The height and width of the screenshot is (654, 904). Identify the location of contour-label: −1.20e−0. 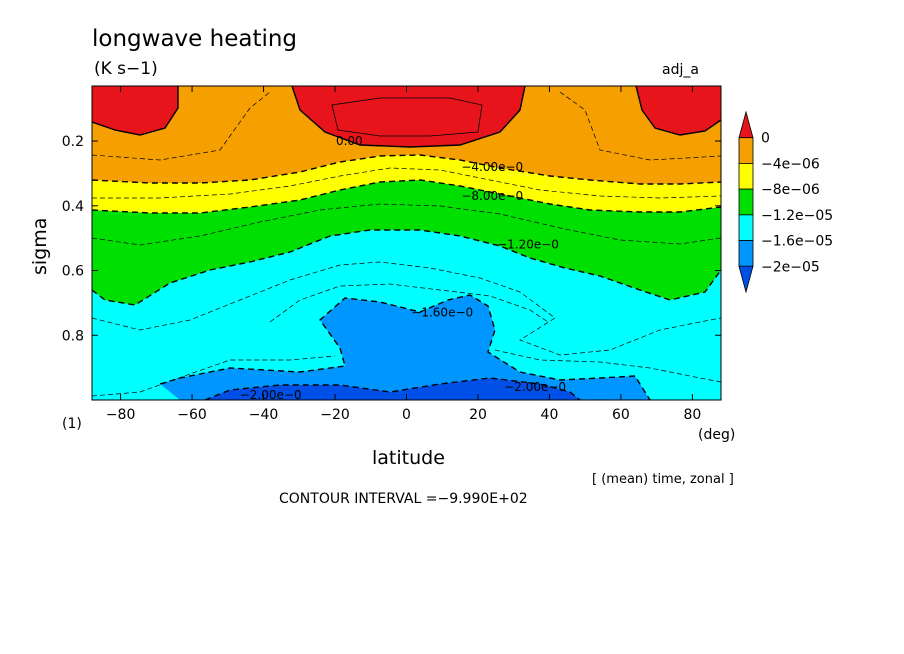
(528, 245).